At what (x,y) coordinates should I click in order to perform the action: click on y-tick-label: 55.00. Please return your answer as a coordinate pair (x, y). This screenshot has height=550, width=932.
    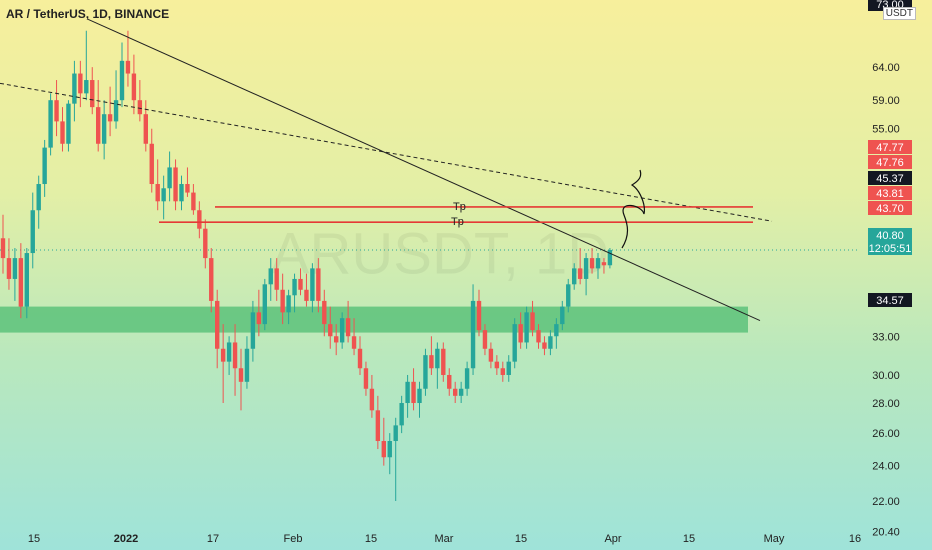
    Looking at the image, I should click on (886, 130).